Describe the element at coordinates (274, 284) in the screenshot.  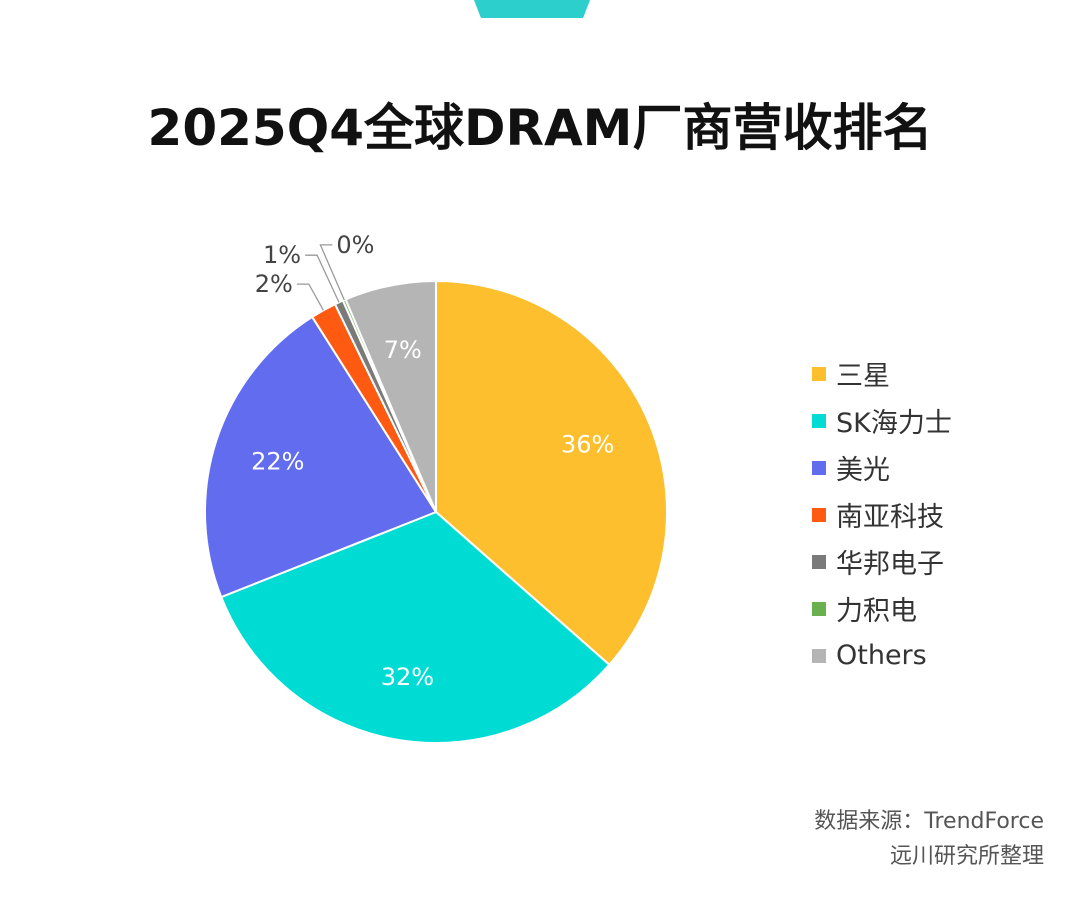
I see `slice-label-3: 2%` at that location.